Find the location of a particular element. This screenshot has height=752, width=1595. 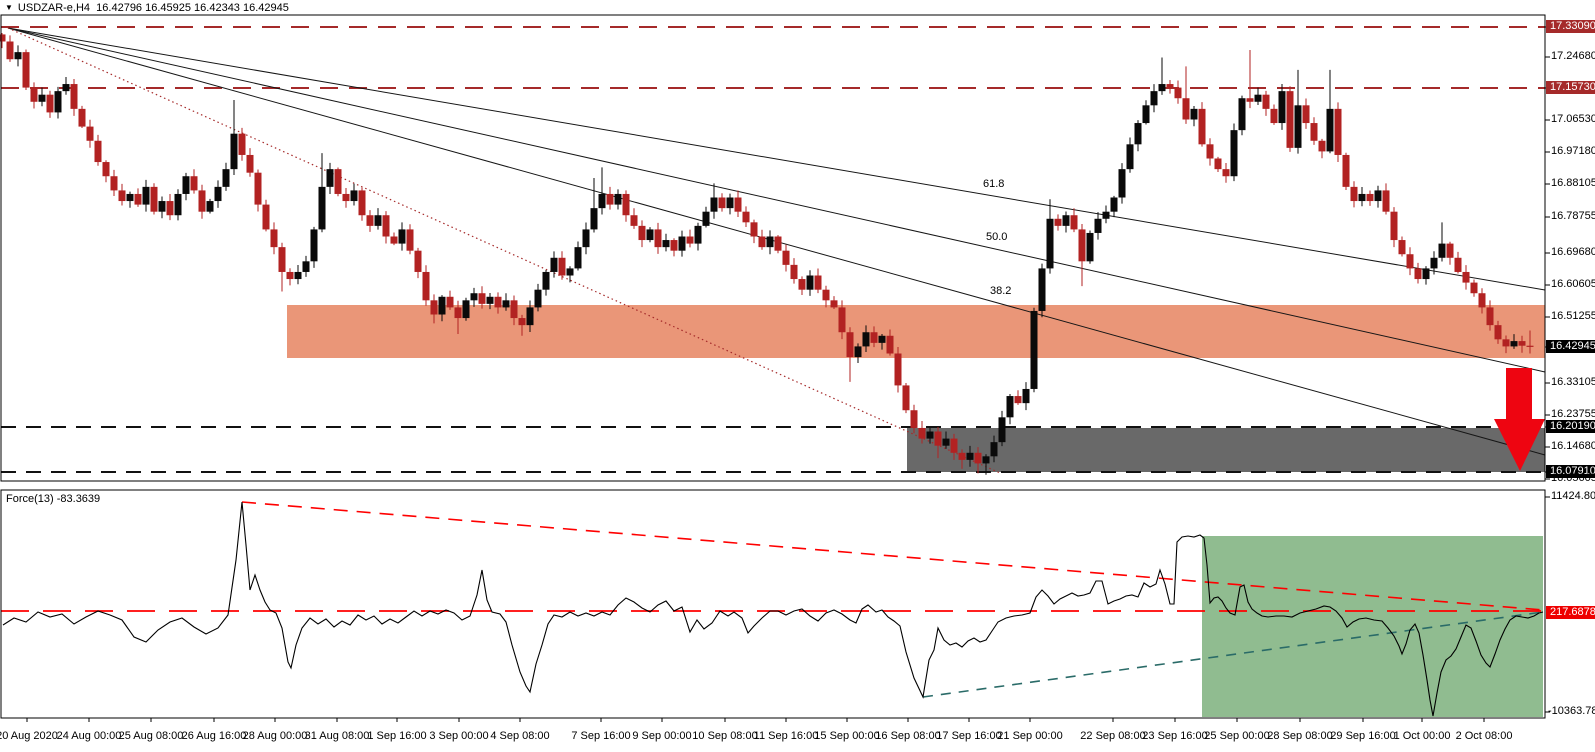

time-axis-label: 28 Aug 00:00 is located at coordinates (275, 736).